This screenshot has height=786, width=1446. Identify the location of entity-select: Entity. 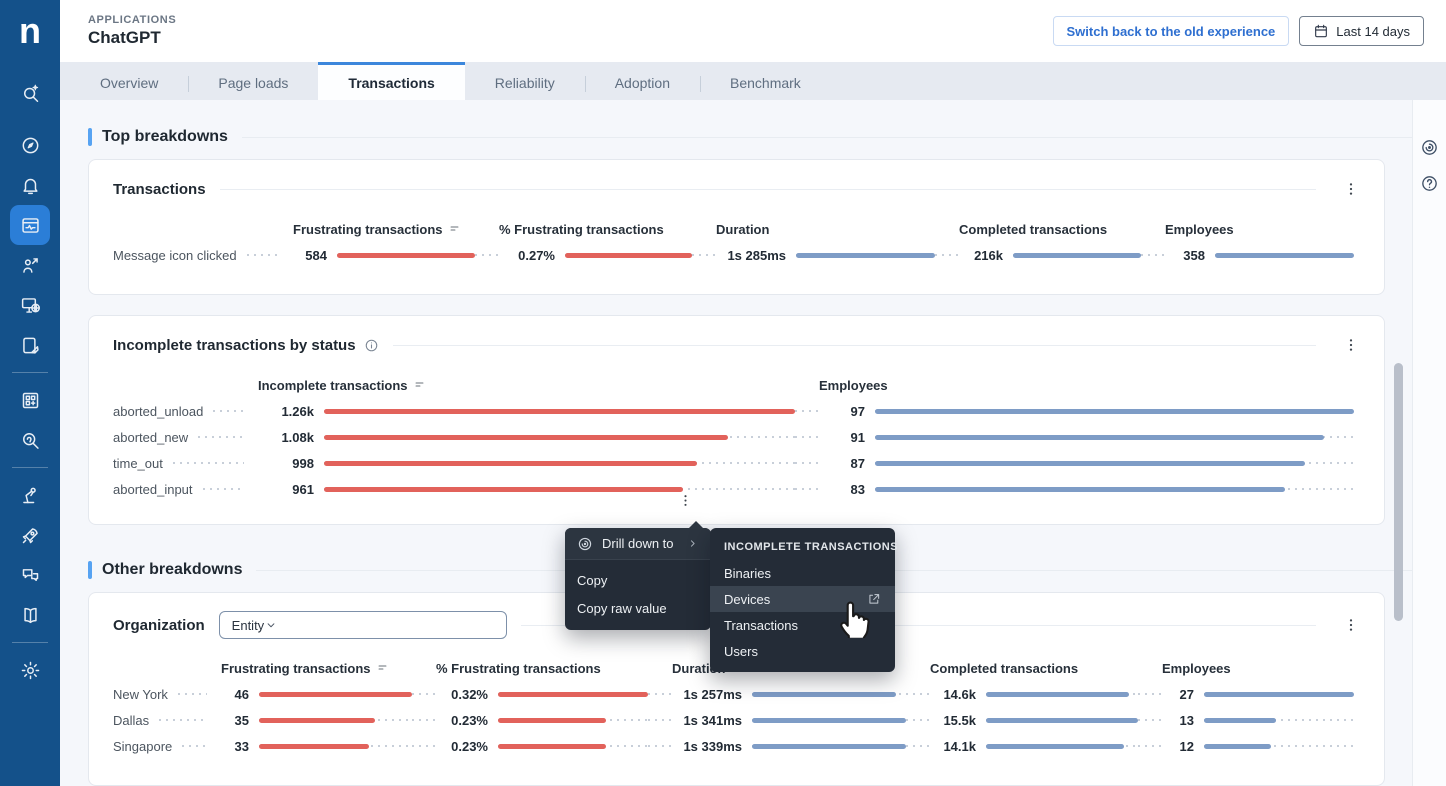
(362, 625).